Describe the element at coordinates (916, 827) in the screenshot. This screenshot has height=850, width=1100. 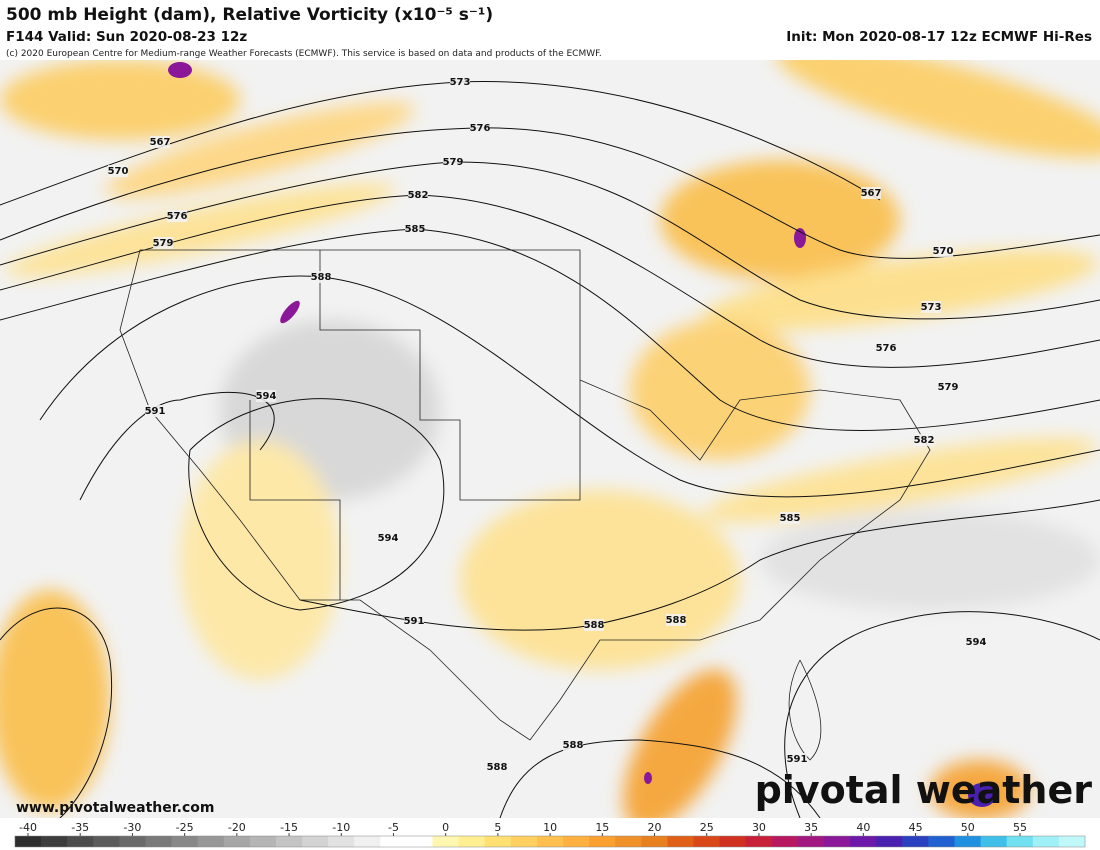
I see `colorbar-tick-label: 45` at that location.